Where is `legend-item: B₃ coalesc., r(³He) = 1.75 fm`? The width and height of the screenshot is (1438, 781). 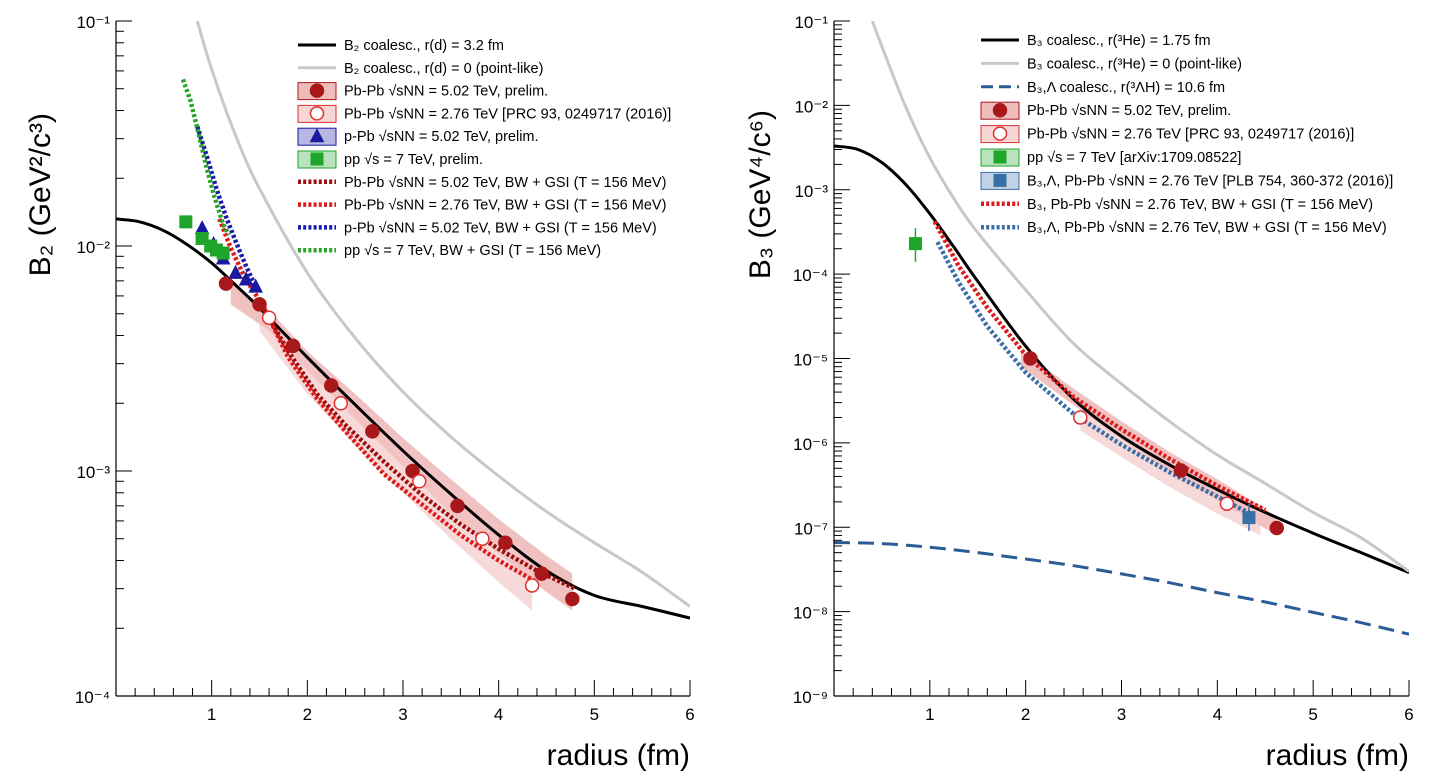 legend-item: B₃ coalesc., r(³He) = 1.75 fm is located at coordinates (1096, 41).